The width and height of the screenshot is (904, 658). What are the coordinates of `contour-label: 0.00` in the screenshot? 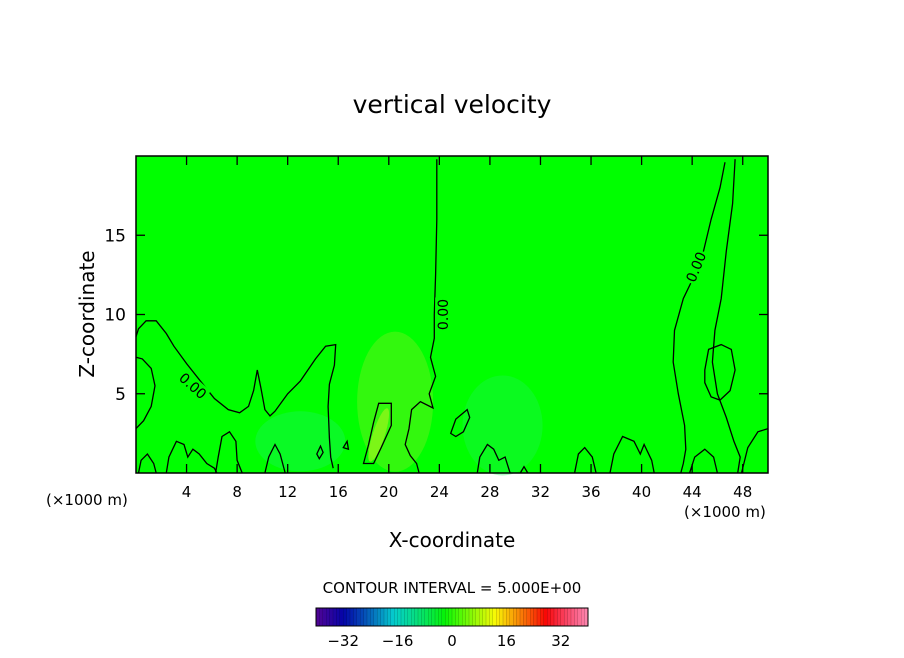 It's located at (444, 314).